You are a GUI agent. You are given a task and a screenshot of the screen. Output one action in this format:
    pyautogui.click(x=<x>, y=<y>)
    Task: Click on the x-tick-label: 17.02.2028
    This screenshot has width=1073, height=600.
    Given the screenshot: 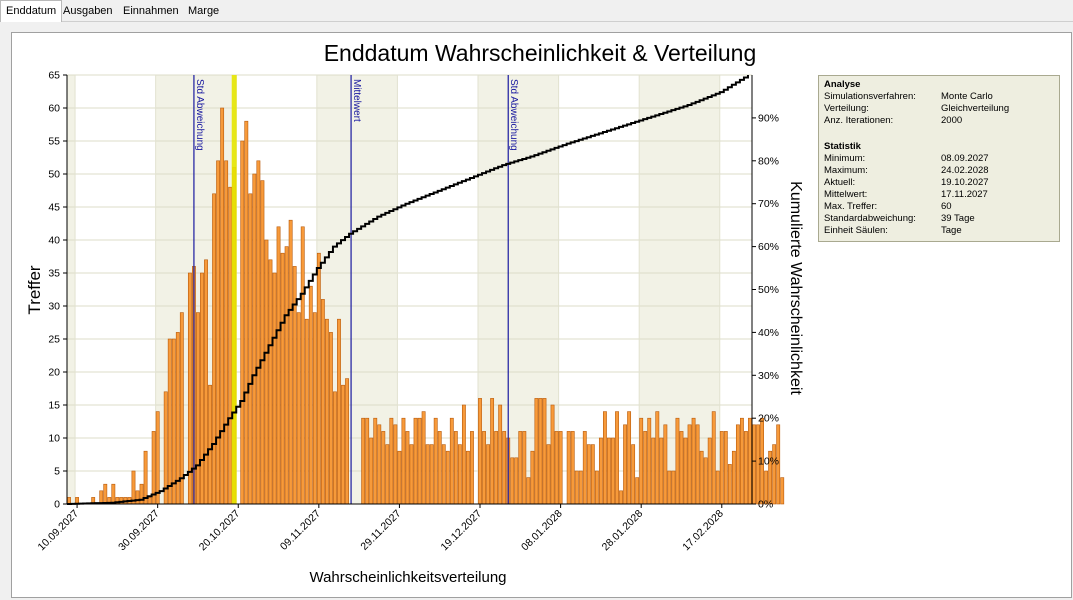 What is the action you would take?
    pyautogui.click(x=703, y=531)
    